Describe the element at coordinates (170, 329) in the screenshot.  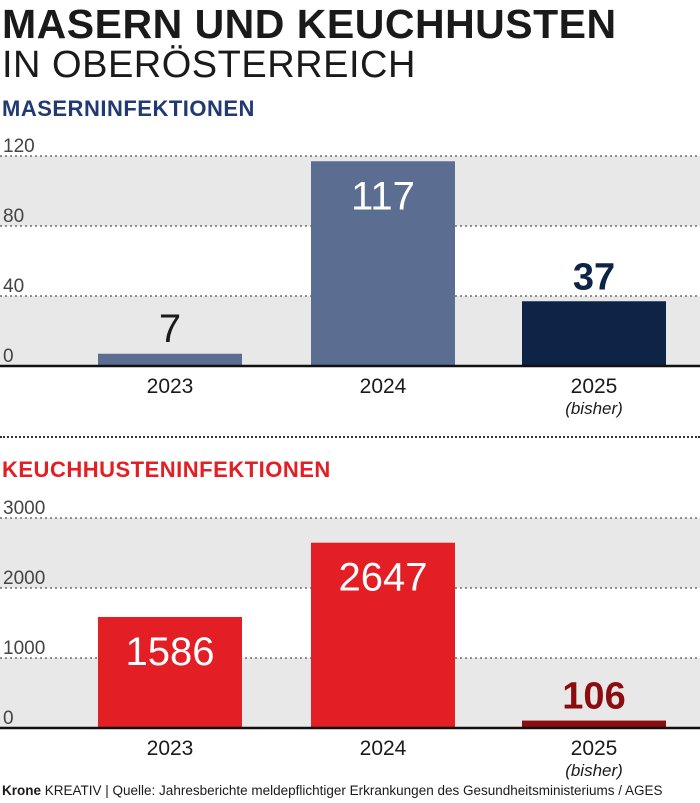
I see `data-label: 7` at that location.